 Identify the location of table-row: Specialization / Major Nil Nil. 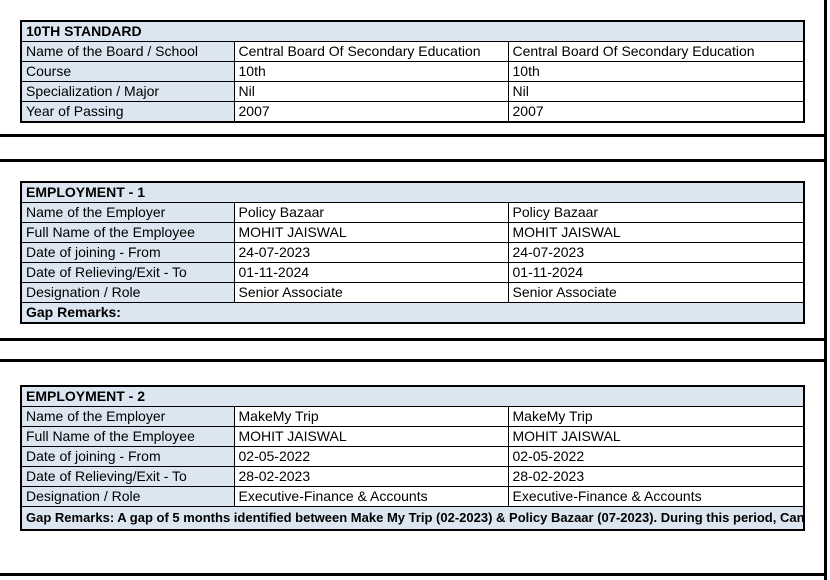
(412, 91).